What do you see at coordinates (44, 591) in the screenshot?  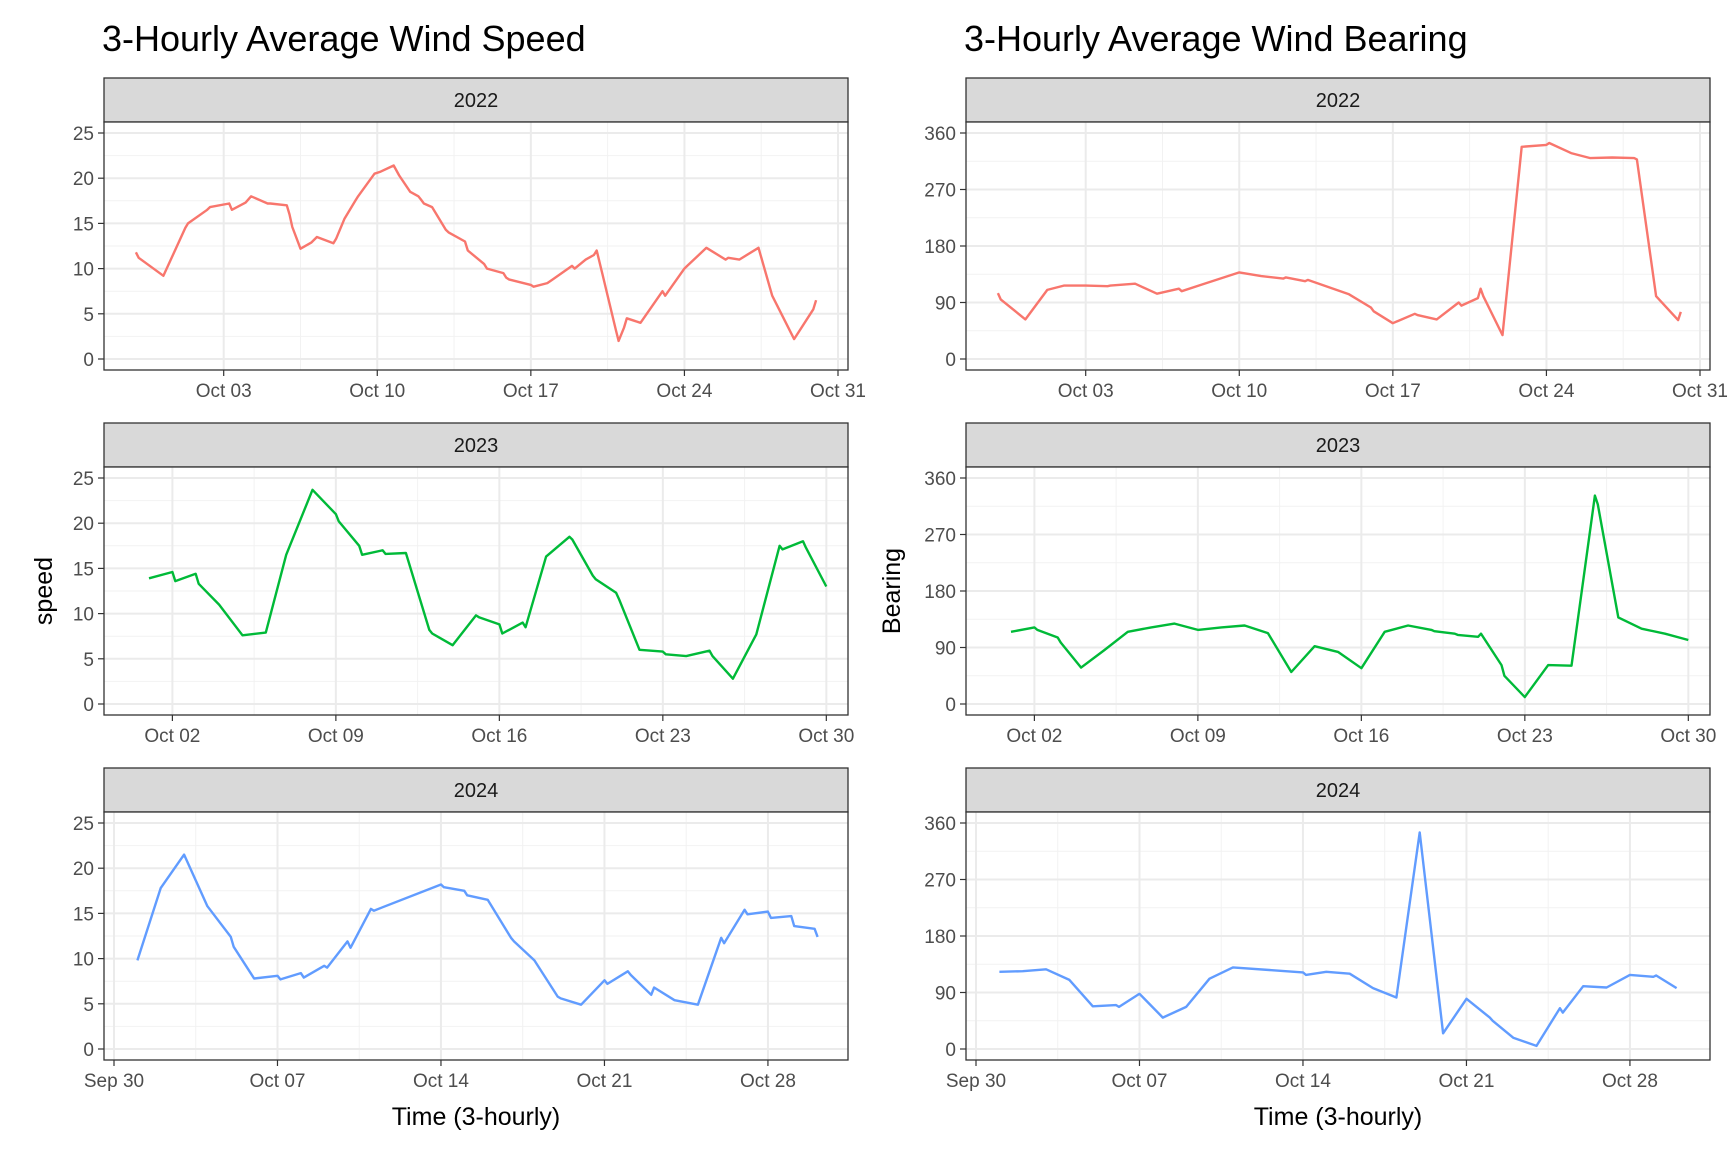 I see `y-axis-label: speed` at bounding box center [44, 591].